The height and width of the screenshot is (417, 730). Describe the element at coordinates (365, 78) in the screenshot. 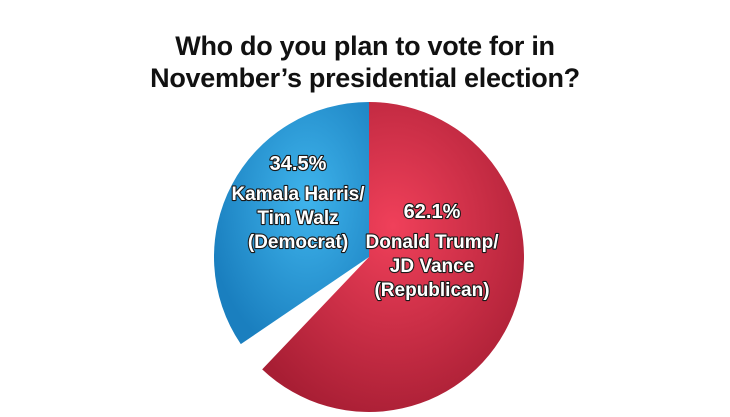

I see `chart-title-line-2: November’s presidential election?` at that location.